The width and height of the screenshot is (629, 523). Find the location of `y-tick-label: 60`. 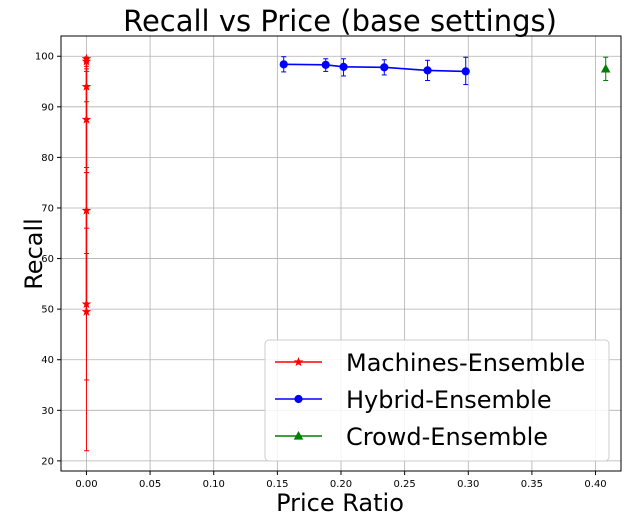

y-tick-label: 60 is located at coordinates (47, 259).